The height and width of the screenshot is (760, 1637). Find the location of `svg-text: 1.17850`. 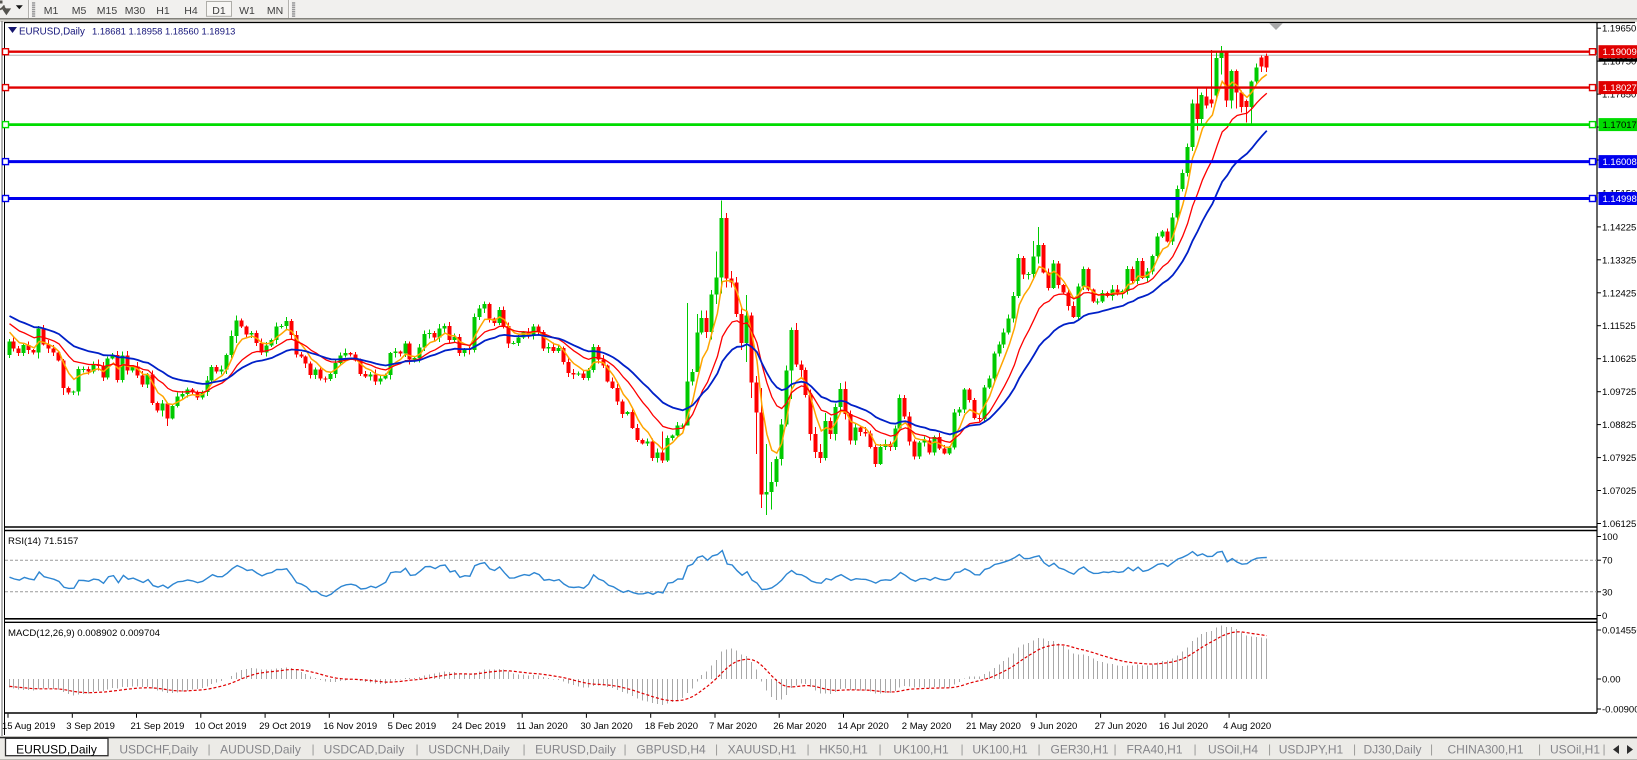

svg-text: 1.17850 is located at coordinates (1619, 95).